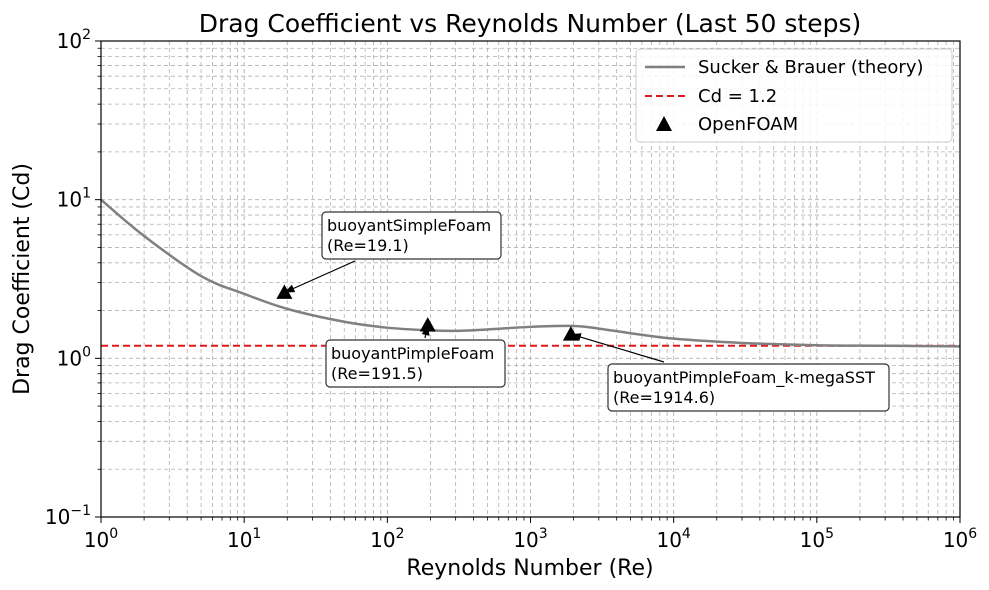 This screenshot has height=590, width=989. I want to click on x-tick-label: 10⁵, so click(817, 539).